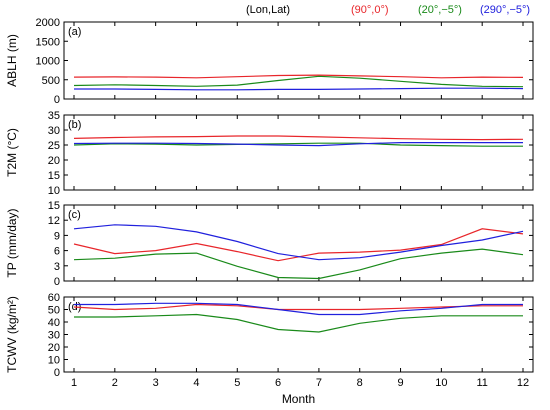 The height and width of the screenshot is (410, 550). I want to click on legend-entry-90-0: (90°,0°), so click(370, 10).